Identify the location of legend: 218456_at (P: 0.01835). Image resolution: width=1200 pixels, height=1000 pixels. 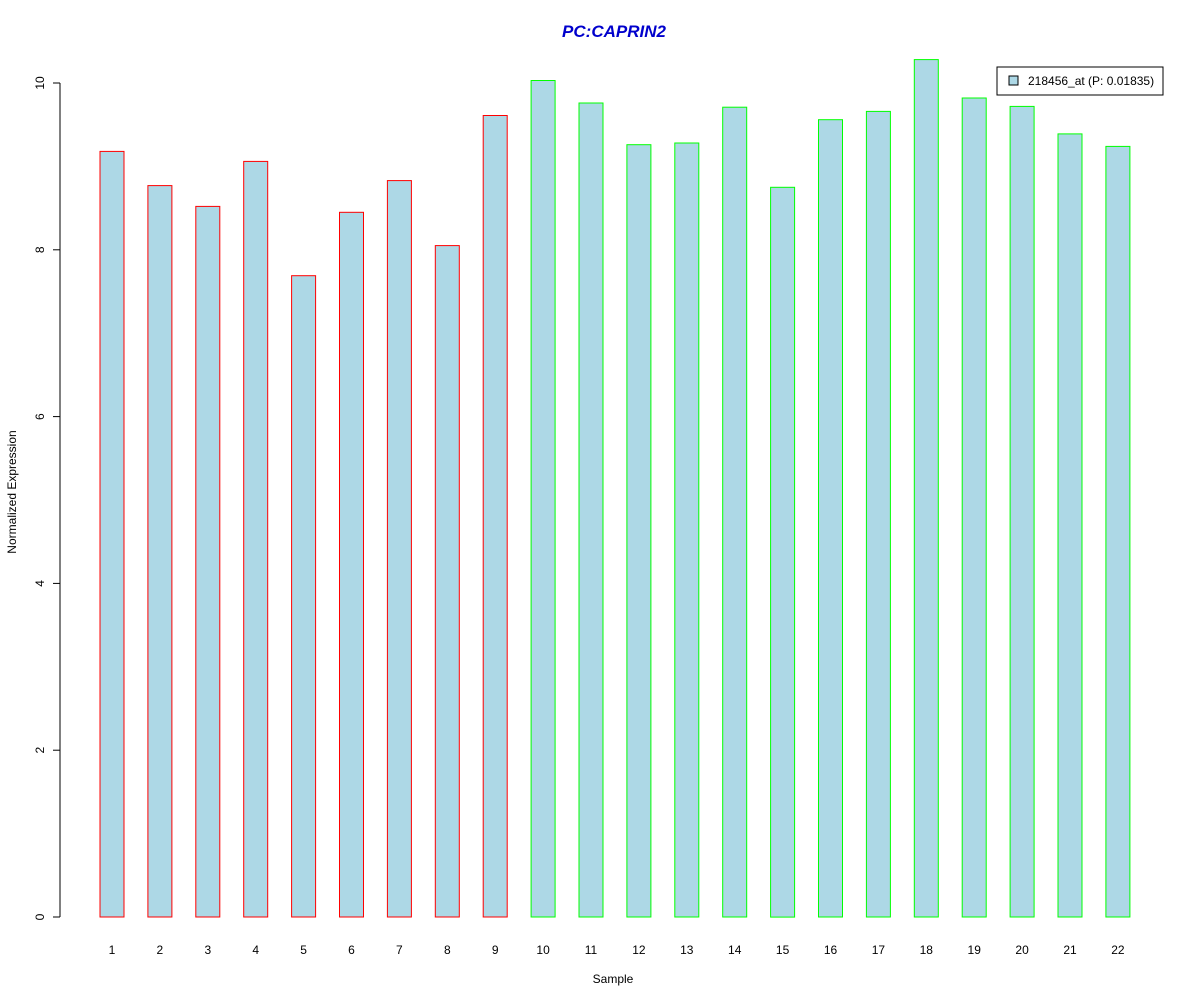
(1080, 81).